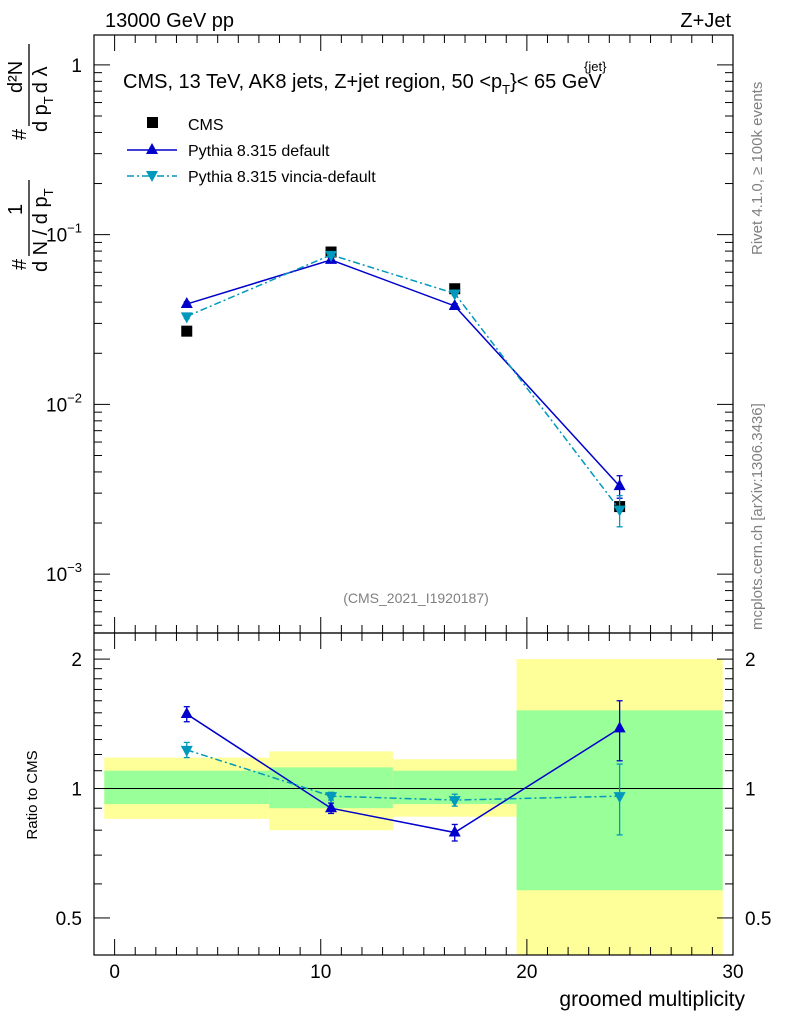 The width and height of the screenshot is (786, 1024). I want to click on ylabel-hash-1: #, so click(20, 264).